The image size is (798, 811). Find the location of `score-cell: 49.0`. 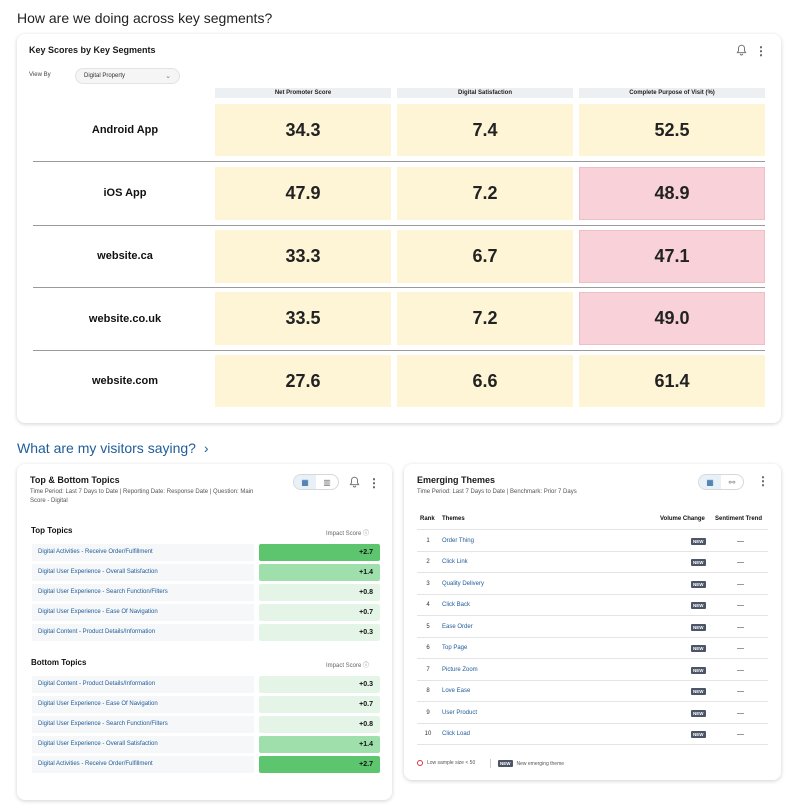

score-cell: 49.0 is located at coordinates (672, 318).